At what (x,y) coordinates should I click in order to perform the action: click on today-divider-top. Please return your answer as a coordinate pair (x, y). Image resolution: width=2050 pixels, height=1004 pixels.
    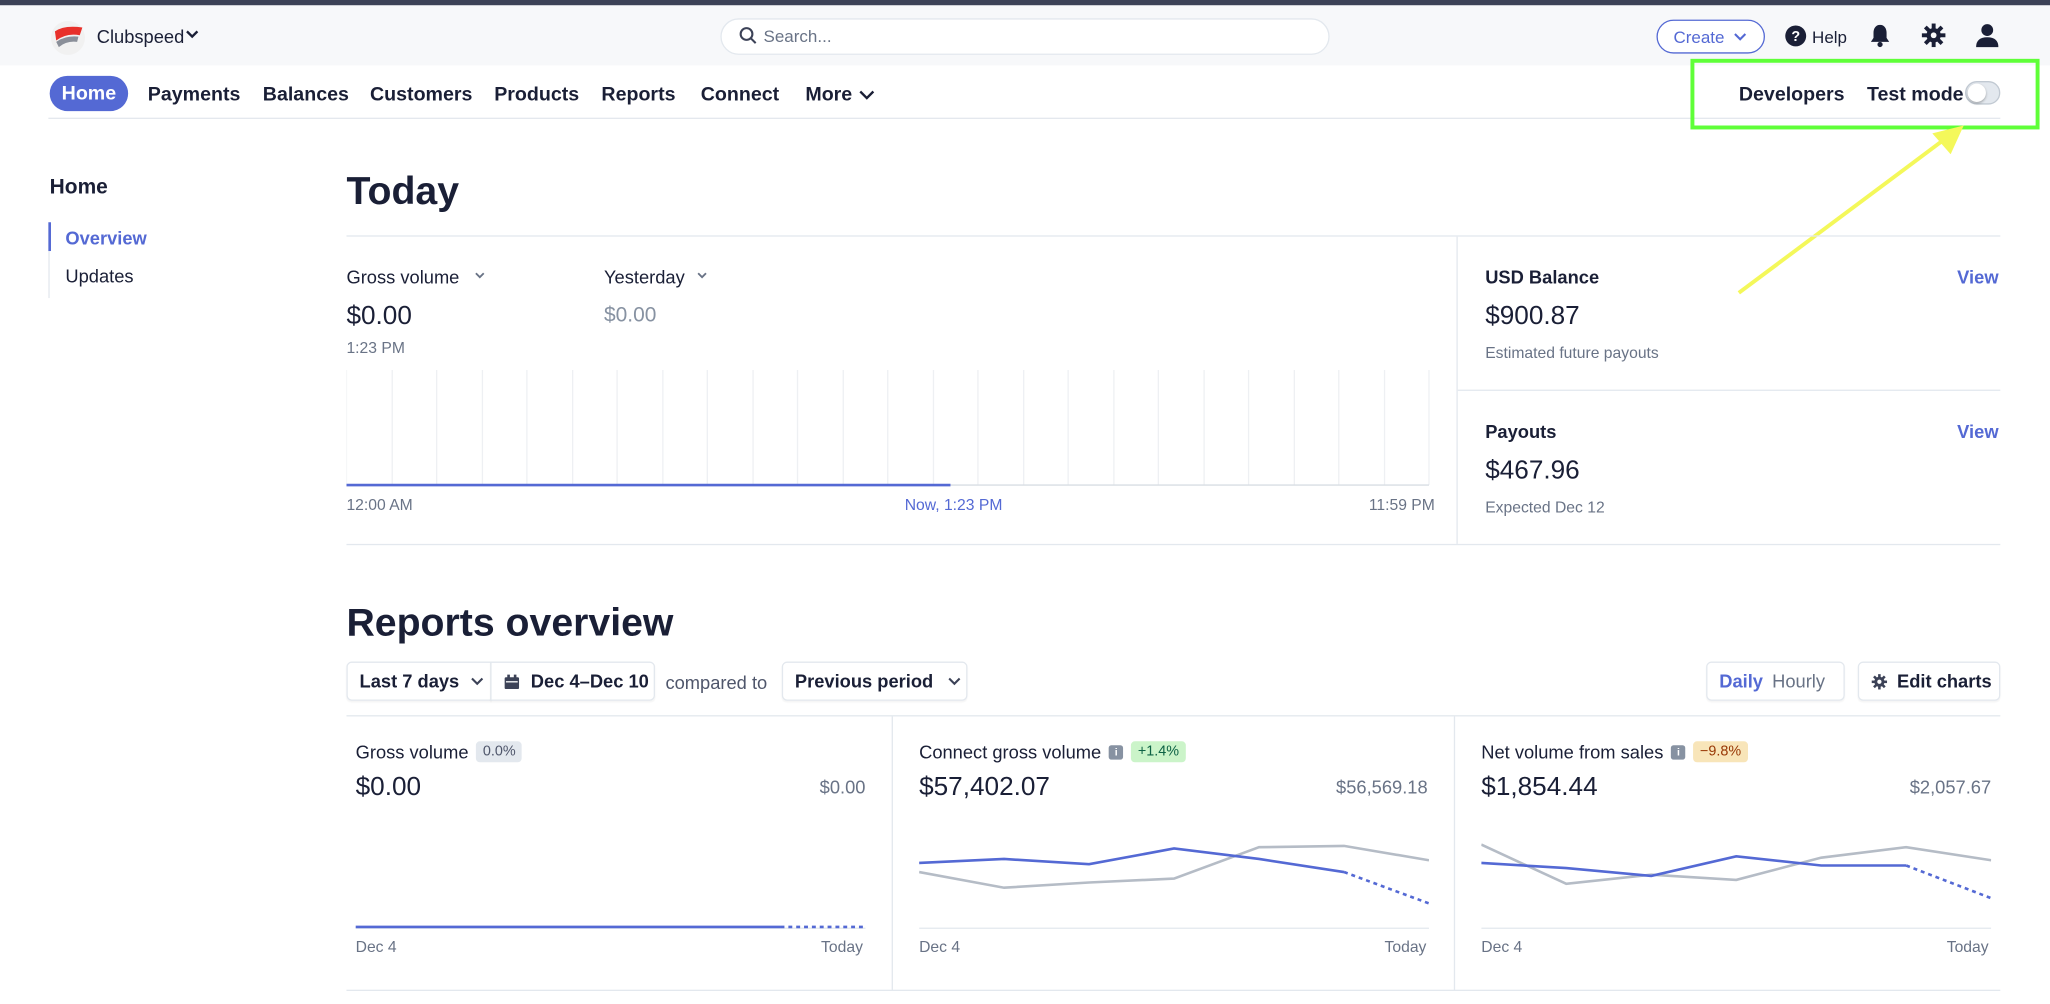
    Looking at the image, I should click on (1173, 236).